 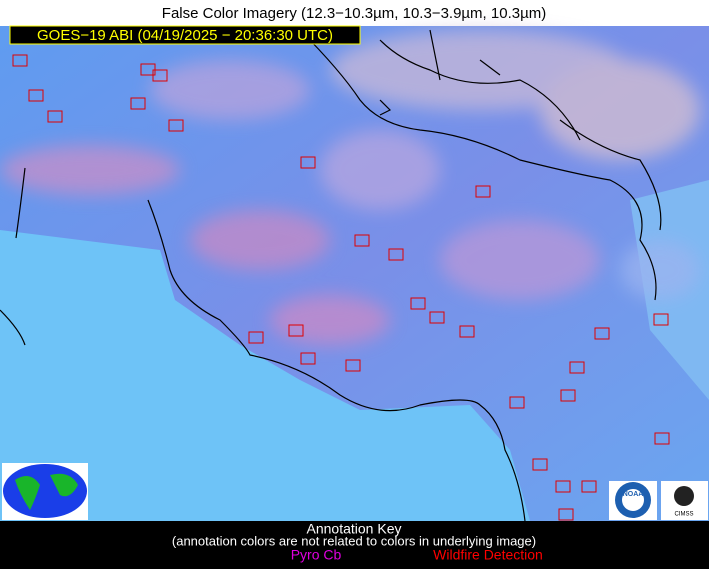 I want to click on key-bar, so click(x=354, y=545).